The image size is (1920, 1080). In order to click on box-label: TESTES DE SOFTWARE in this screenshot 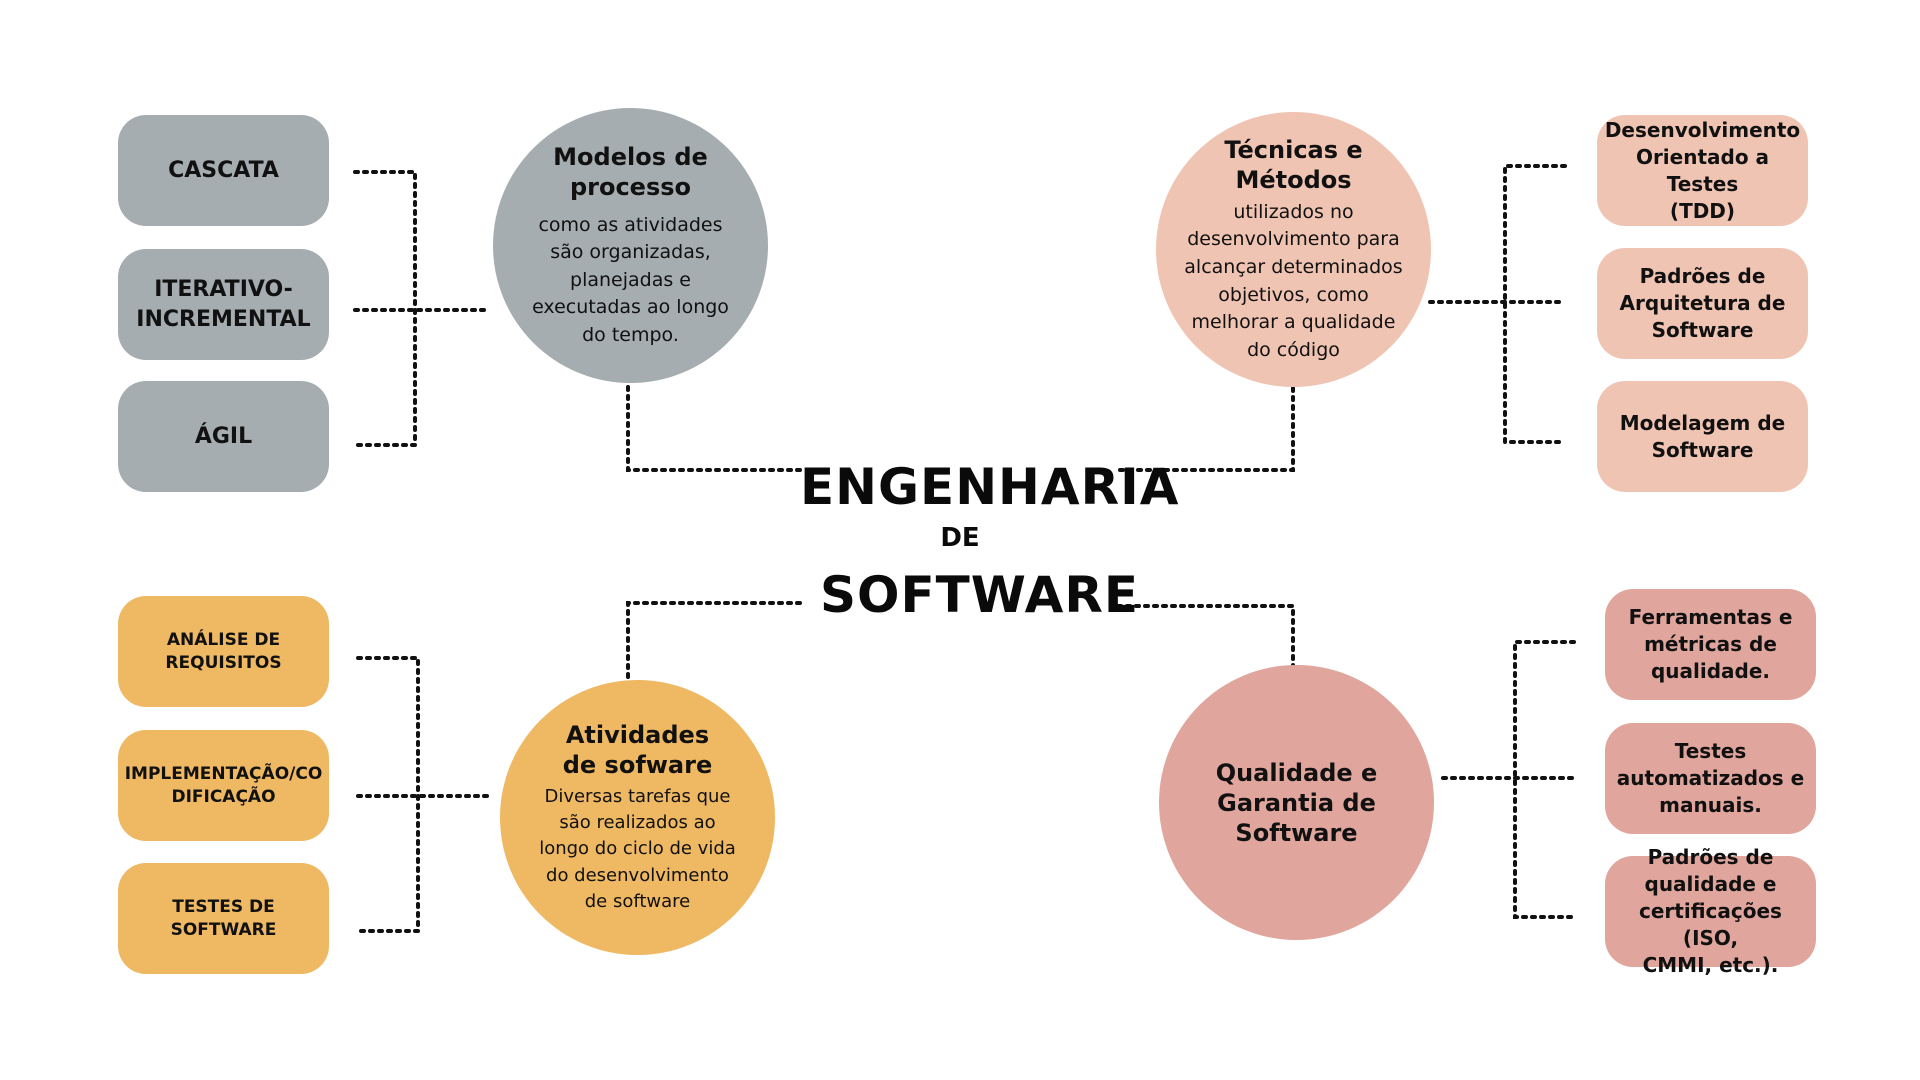, I will do `click(223, 918)`.